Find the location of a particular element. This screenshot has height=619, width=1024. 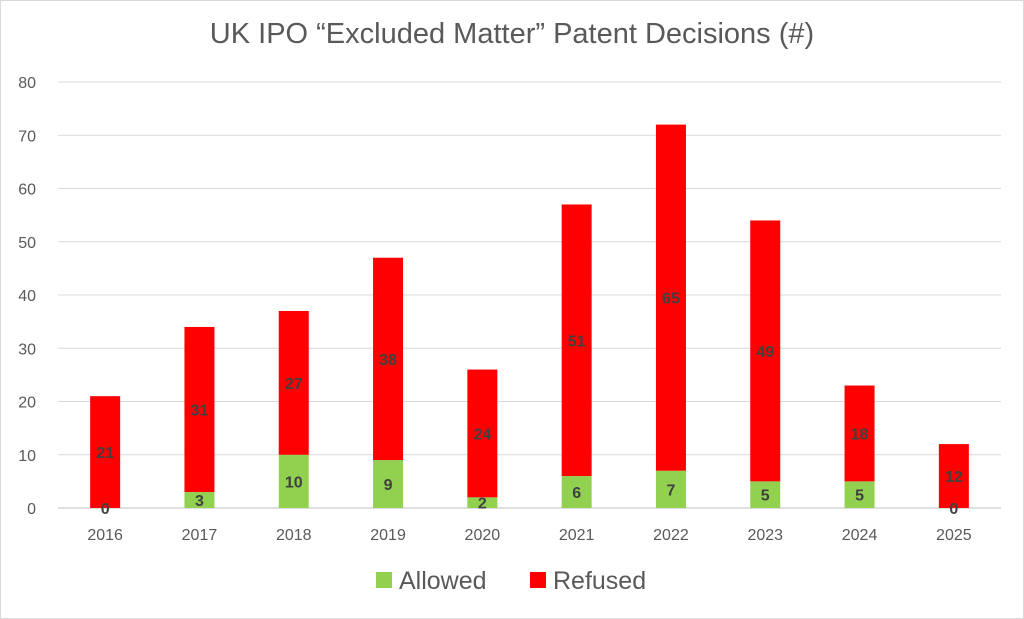

bar-refused-2016 is located at coordinates (105, 452).